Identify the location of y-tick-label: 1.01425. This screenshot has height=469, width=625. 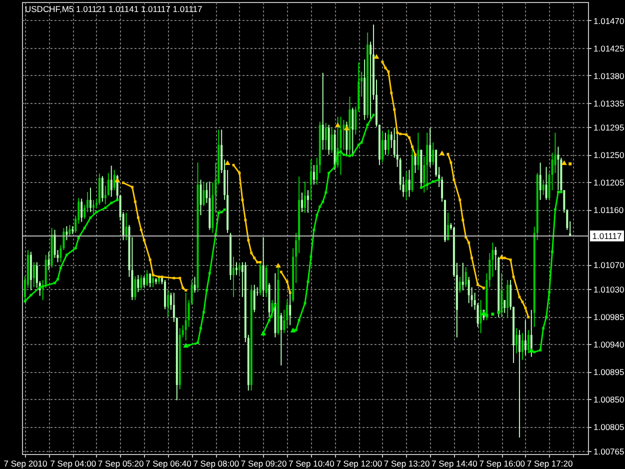
(609, 48).